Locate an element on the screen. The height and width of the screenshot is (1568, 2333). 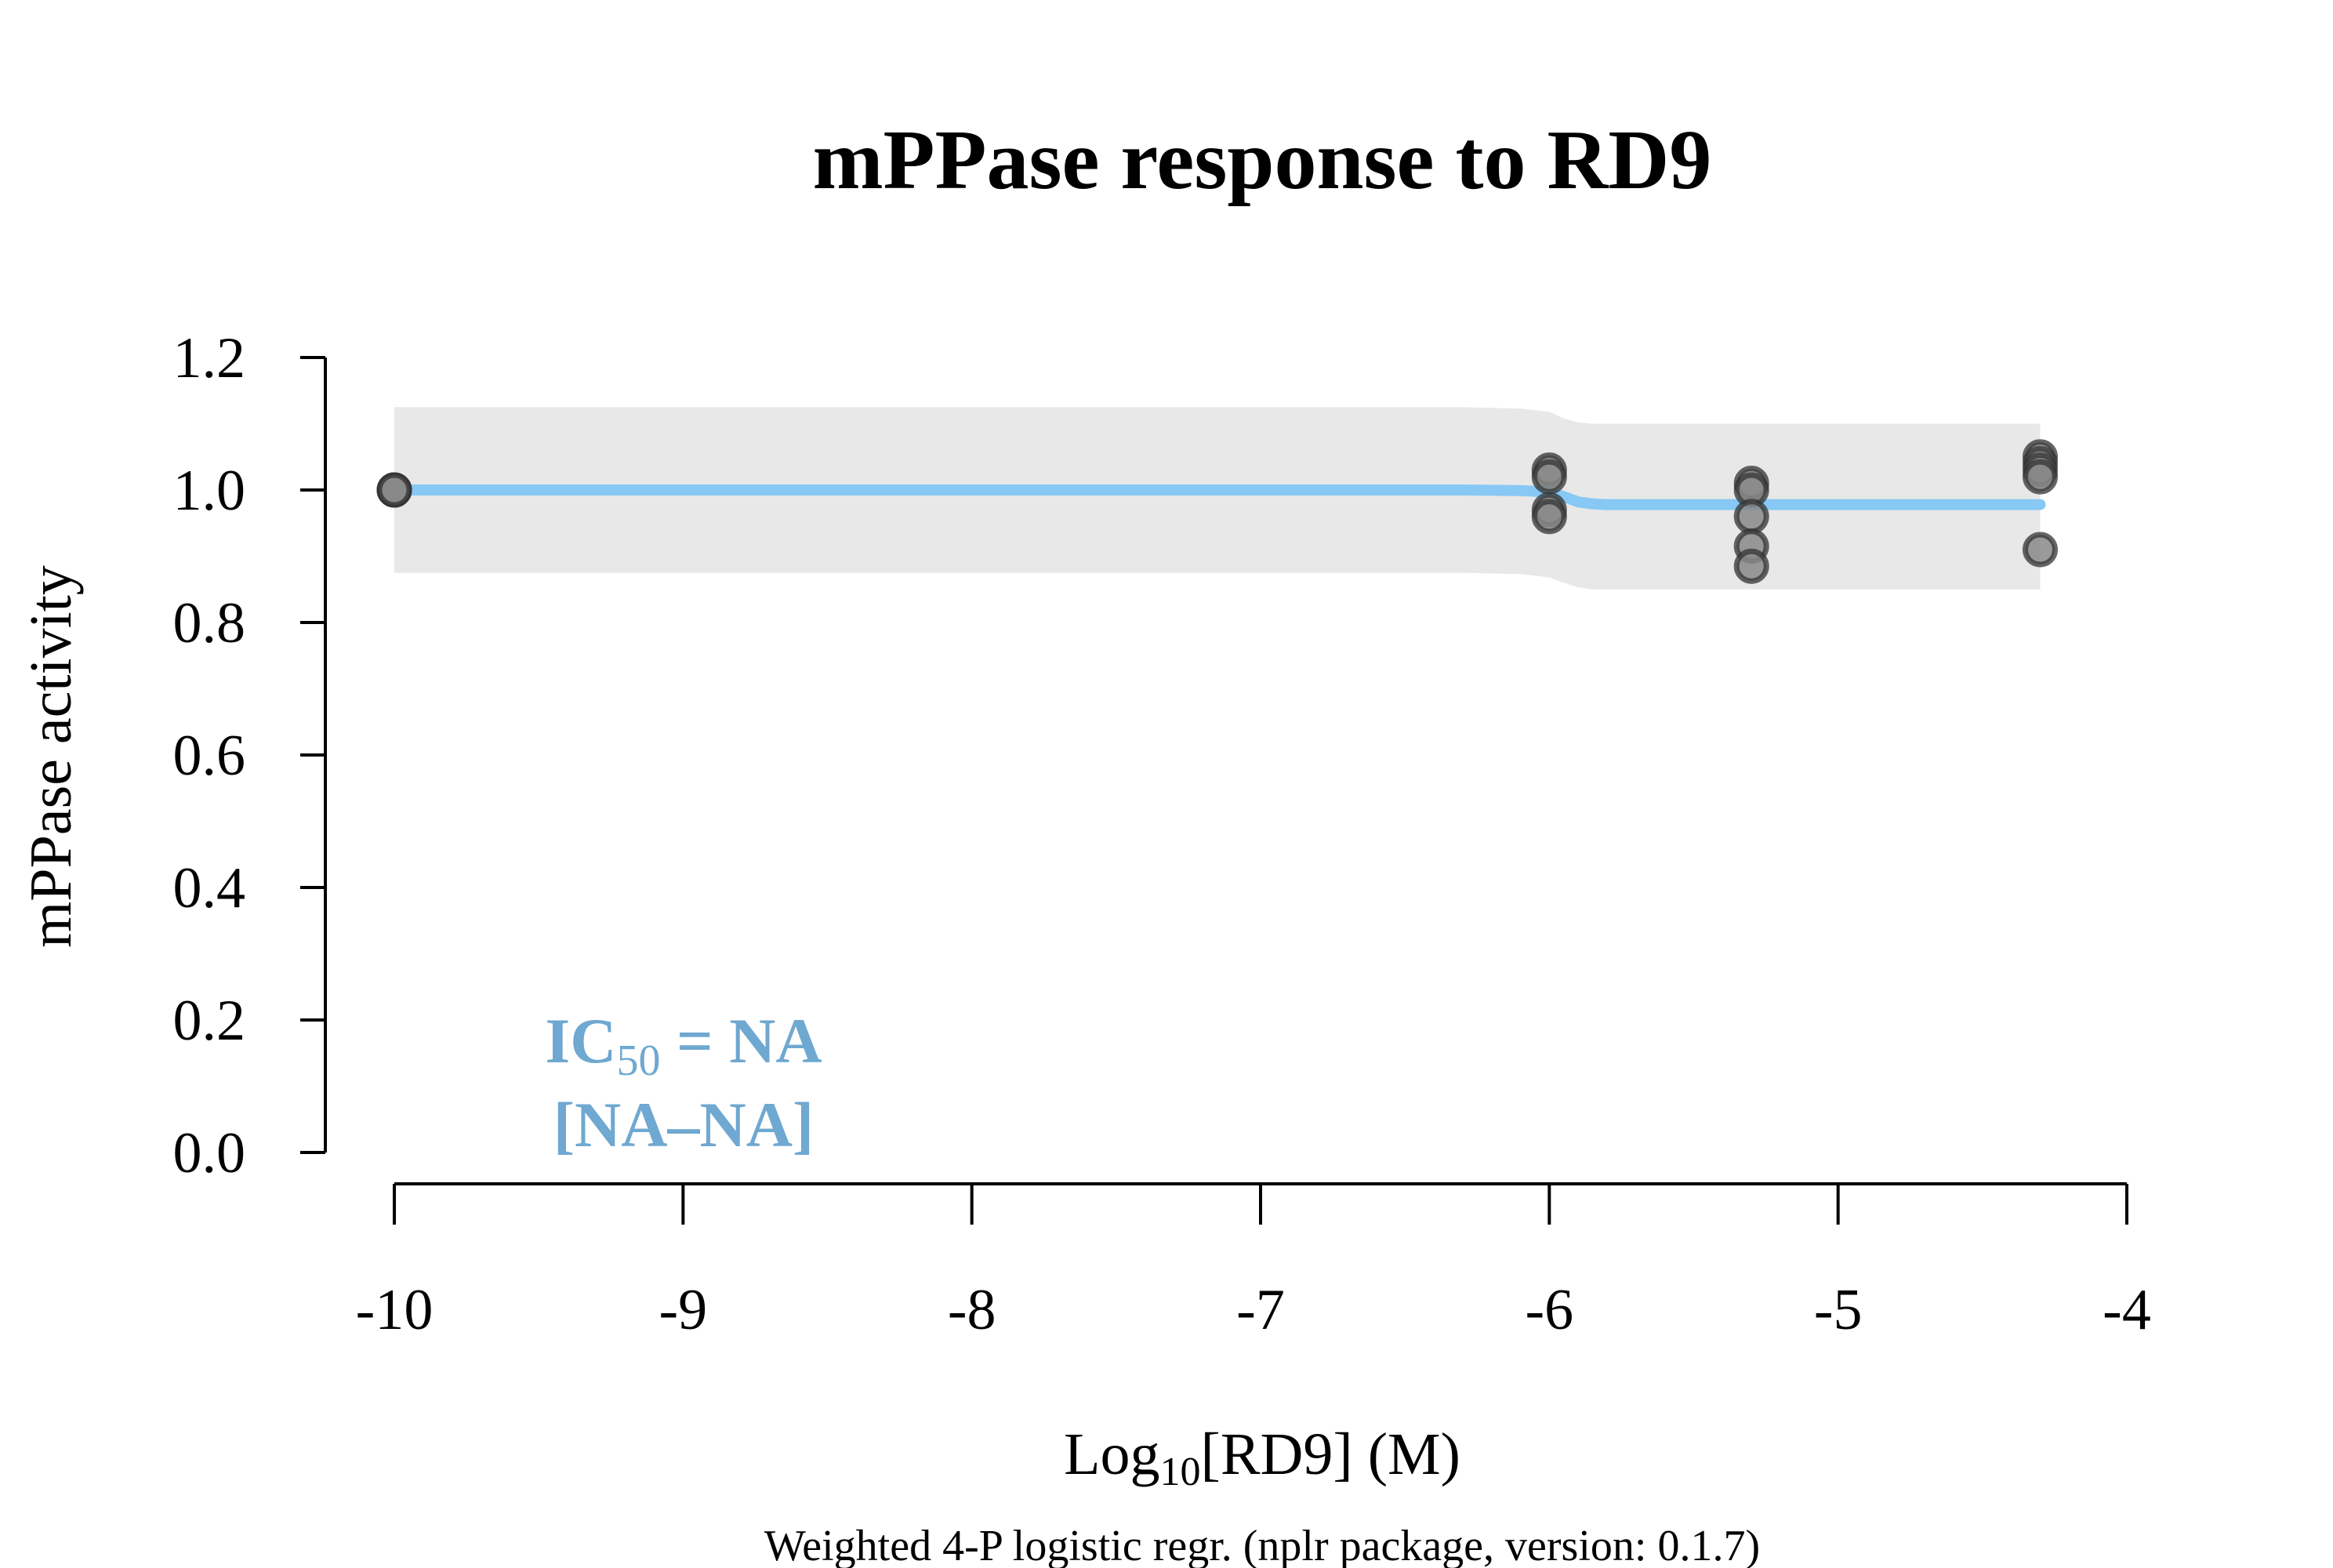
data-points-layer is located at coordinates (1217, 511).